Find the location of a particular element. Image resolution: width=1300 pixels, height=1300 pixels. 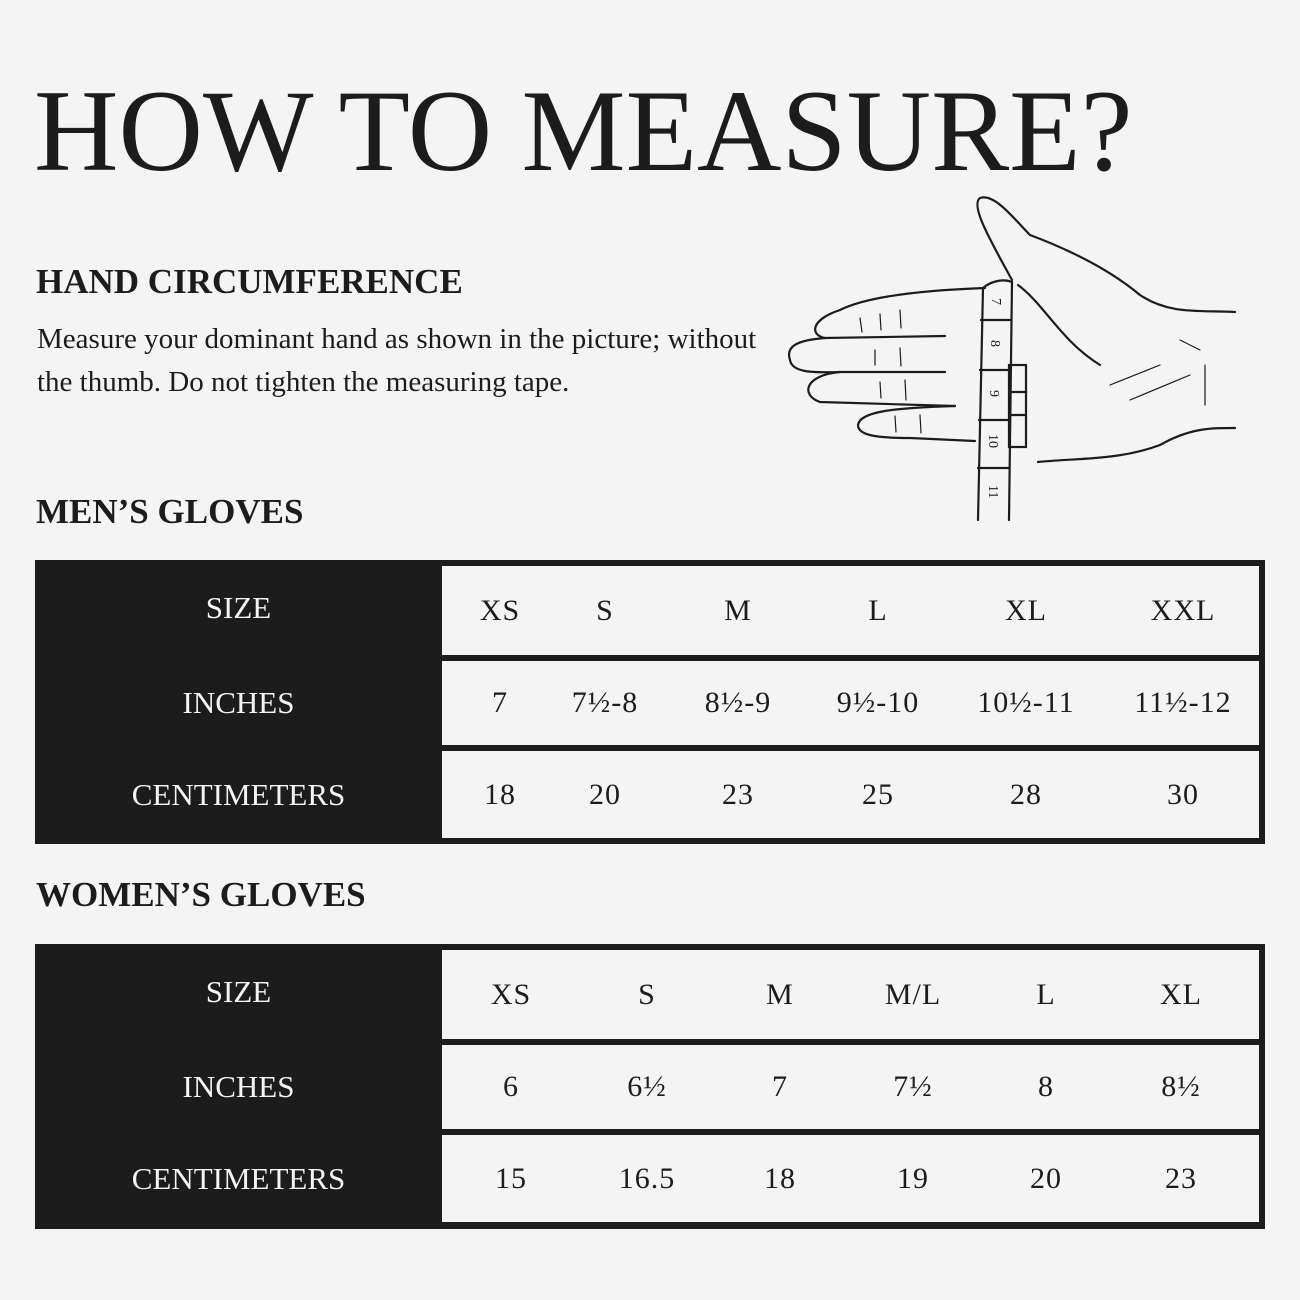

tape-mark-10: 10 is located at coordinates (992, 441).